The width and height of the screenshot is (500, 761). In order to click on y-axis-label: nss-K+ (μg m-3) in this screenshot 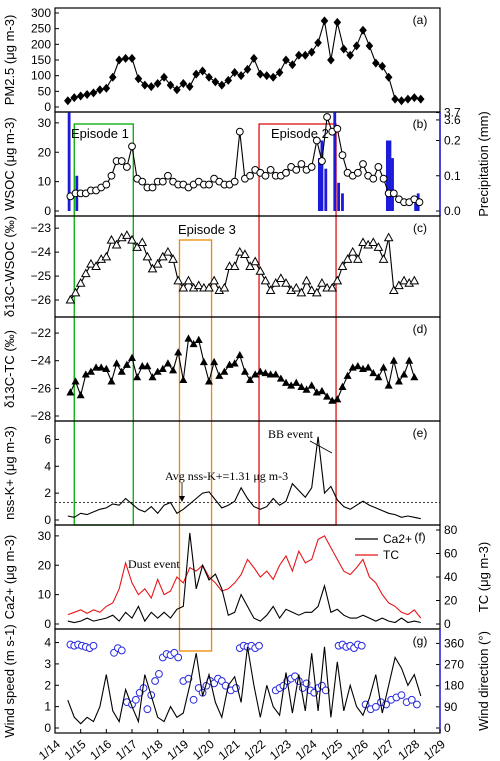, I will do `click(9, 473)`.